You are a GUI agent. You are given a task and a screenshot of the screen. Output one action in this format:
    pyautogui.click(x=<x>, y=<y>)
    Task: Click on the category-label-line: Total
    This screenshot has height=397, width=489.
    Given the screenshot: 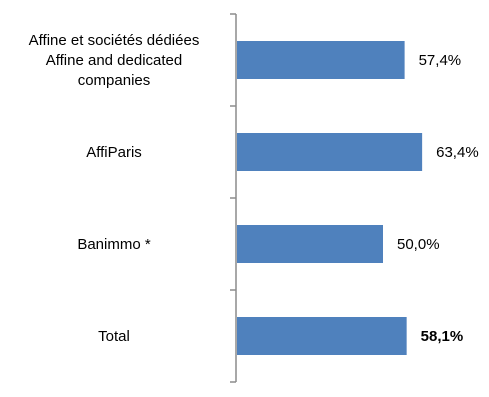 What is the action you would take?
    pyautogui.click(x=114, y=336)
    